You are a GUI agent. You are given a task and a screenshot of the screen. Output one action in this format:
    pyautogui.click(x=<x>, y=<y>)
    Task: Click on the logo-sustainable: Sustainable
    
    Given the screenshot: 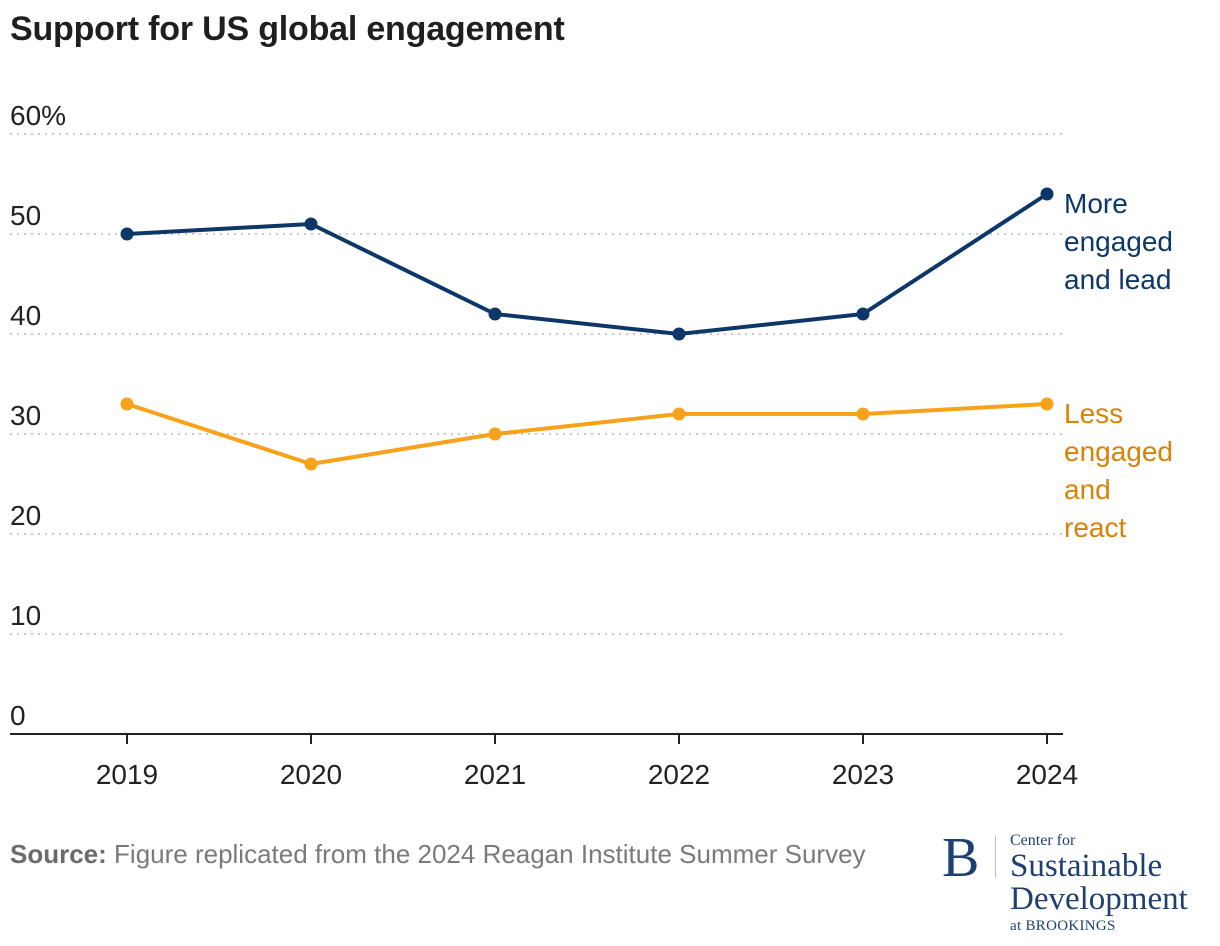 What is the action you would take?
    pyautogui.click(x=1086, y=866)
    